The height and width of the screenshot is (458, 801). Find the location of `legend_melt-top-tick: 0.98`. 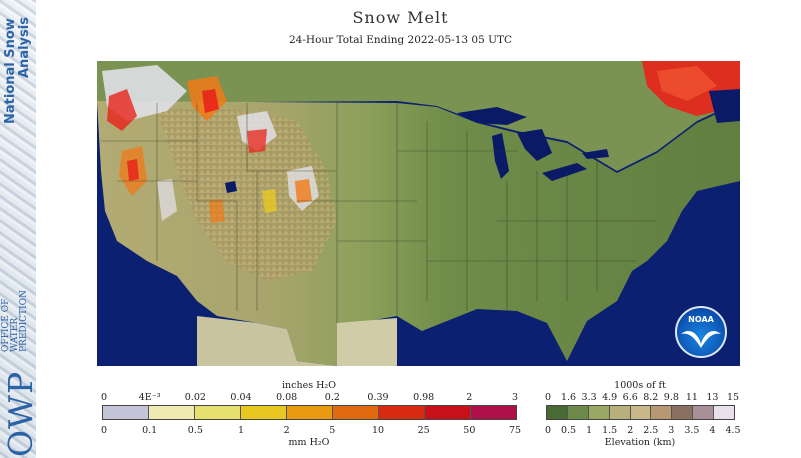

legend_melt-top-tick: 0.98 is located at coordinates (424, 397).